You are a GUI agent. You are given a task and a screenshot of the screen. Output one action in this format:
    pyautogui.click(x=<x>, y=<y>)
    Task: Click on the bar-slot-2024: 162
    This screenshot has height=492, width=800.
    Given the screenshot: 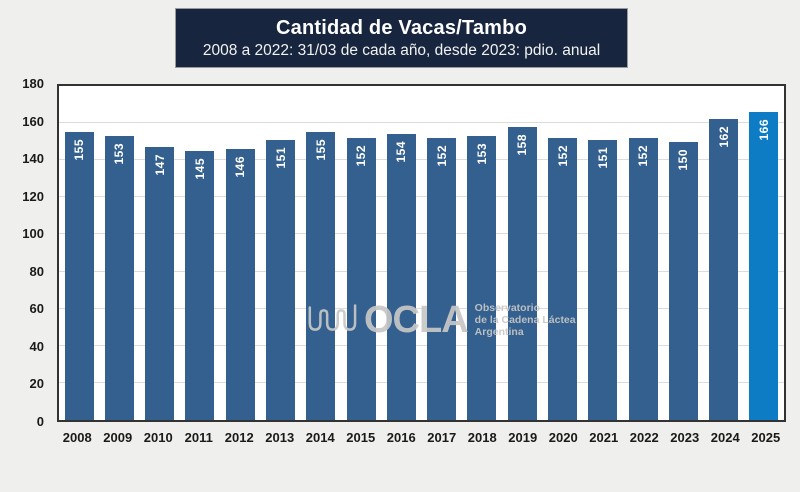 What is the action you would take?
    pyautogui.click(x=724, y=253)
    